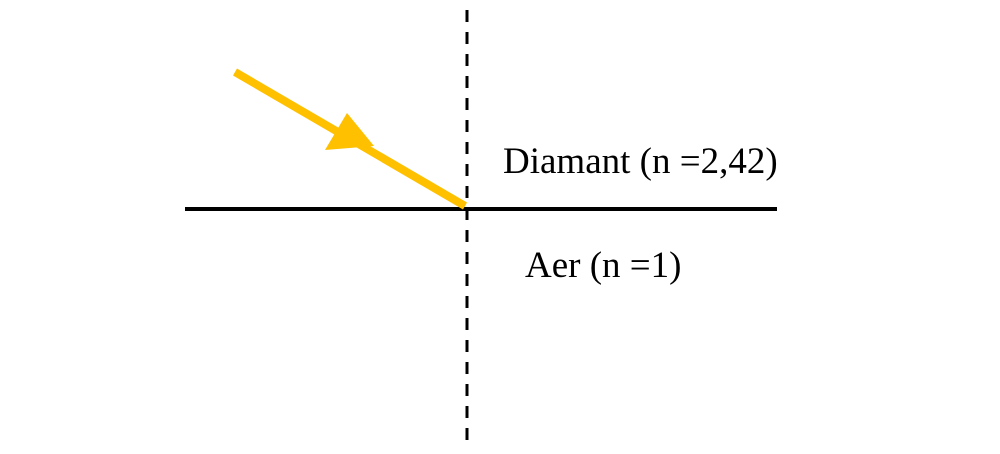  What do you see at coordinates (603, 265) in the screenshot?
I see `air-medium-label: Aer (n =1)` at bounding box center [603, 265].